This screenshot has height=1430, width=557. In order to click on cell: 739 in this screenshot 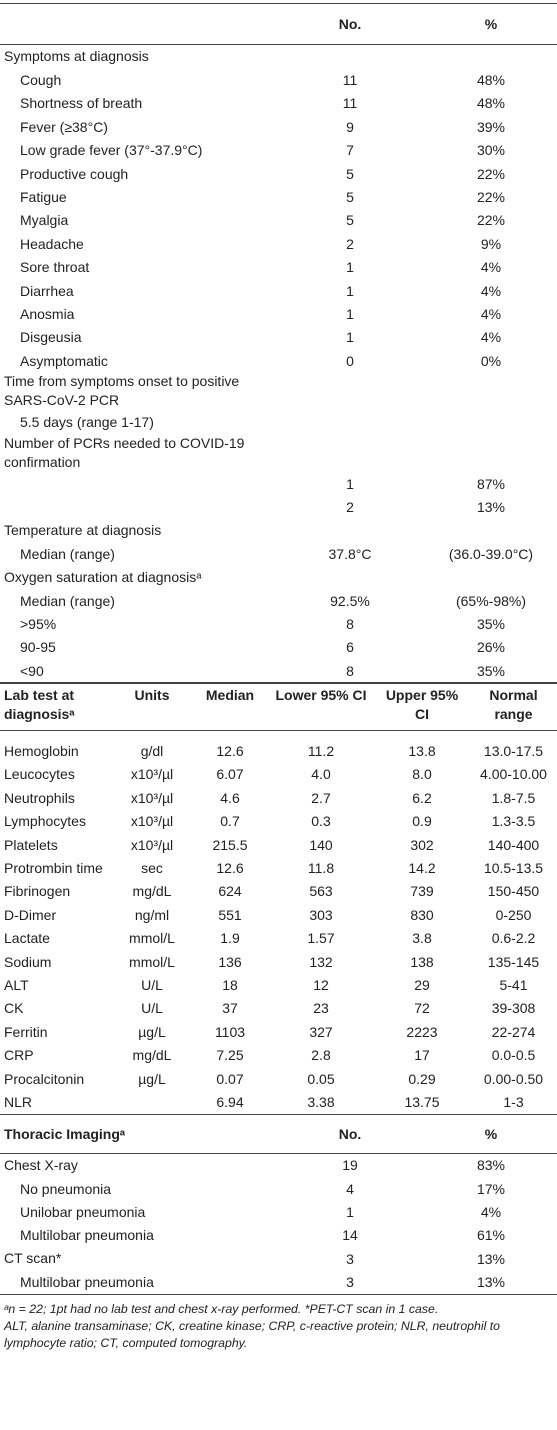, I will do `click(422, 891)`.